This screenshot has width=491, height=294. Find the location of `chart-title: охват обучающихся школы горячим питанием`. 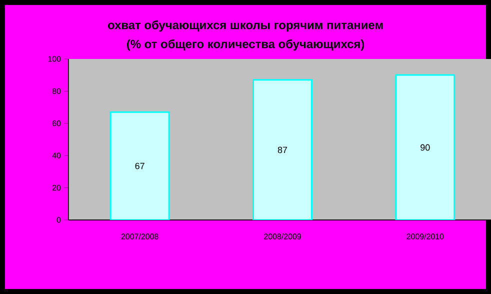

chart-title: охват обучающихся школы горячим питанием is located at coordinates (245, 26).